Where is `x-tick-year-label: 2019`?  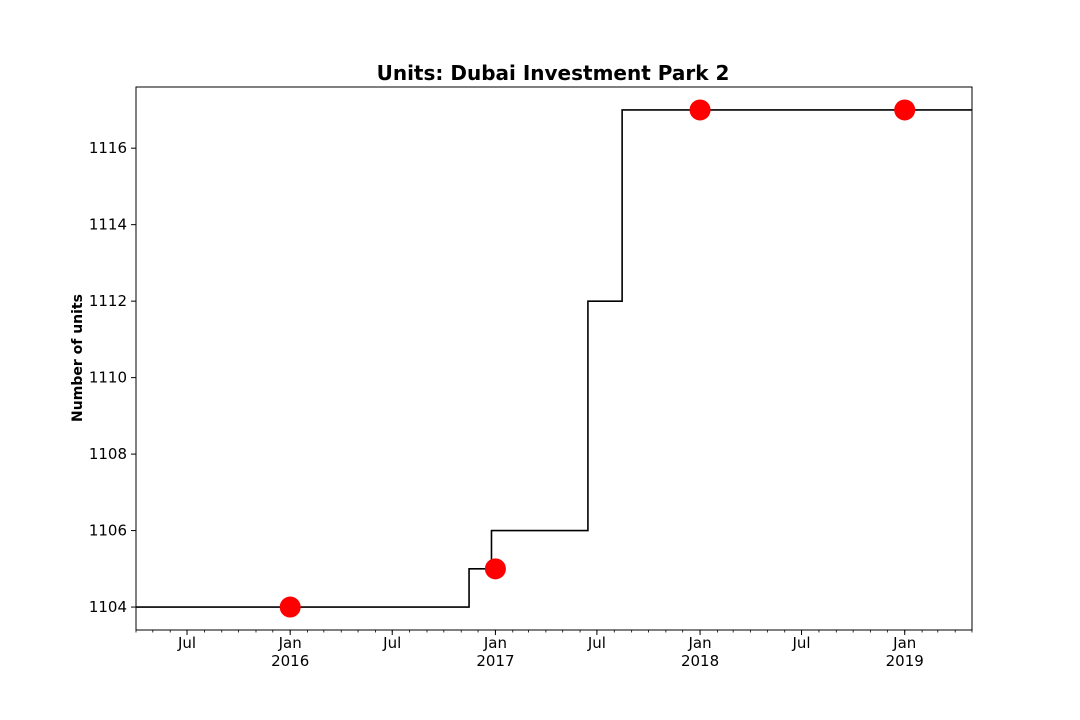
x-tick-year-label: 2019 is located at coordinates (905, 661).